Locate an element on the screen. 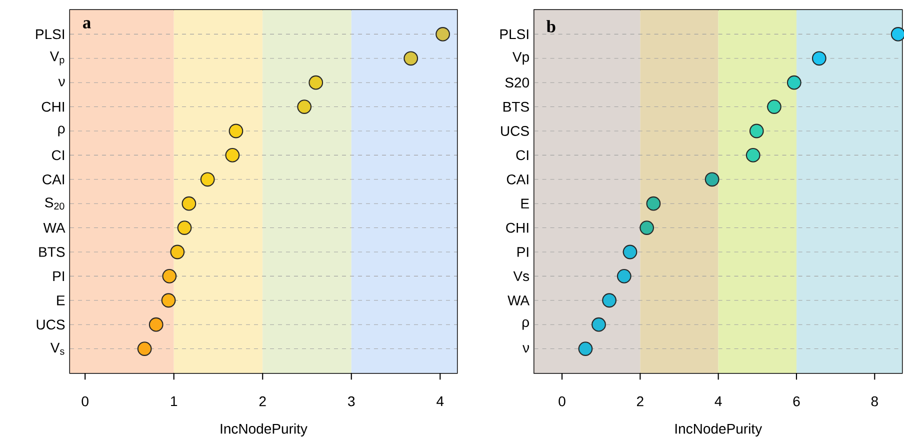  x-tick-label: 1 is located at coordinates (174, 401).